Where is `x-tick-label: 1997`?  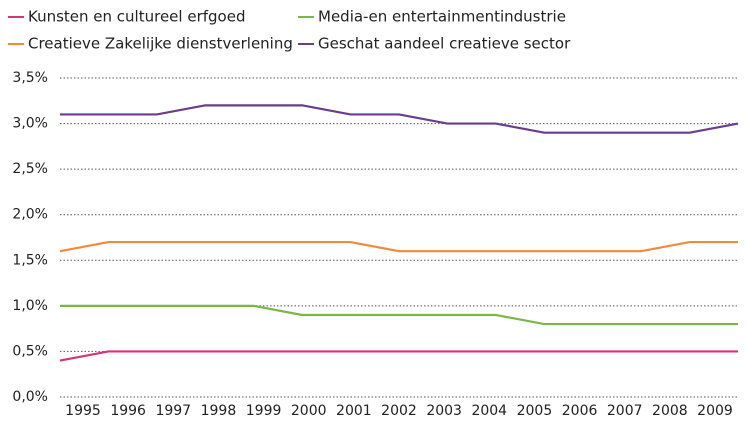 x-tick-label: 1997 is located at coordinates (173, 411).